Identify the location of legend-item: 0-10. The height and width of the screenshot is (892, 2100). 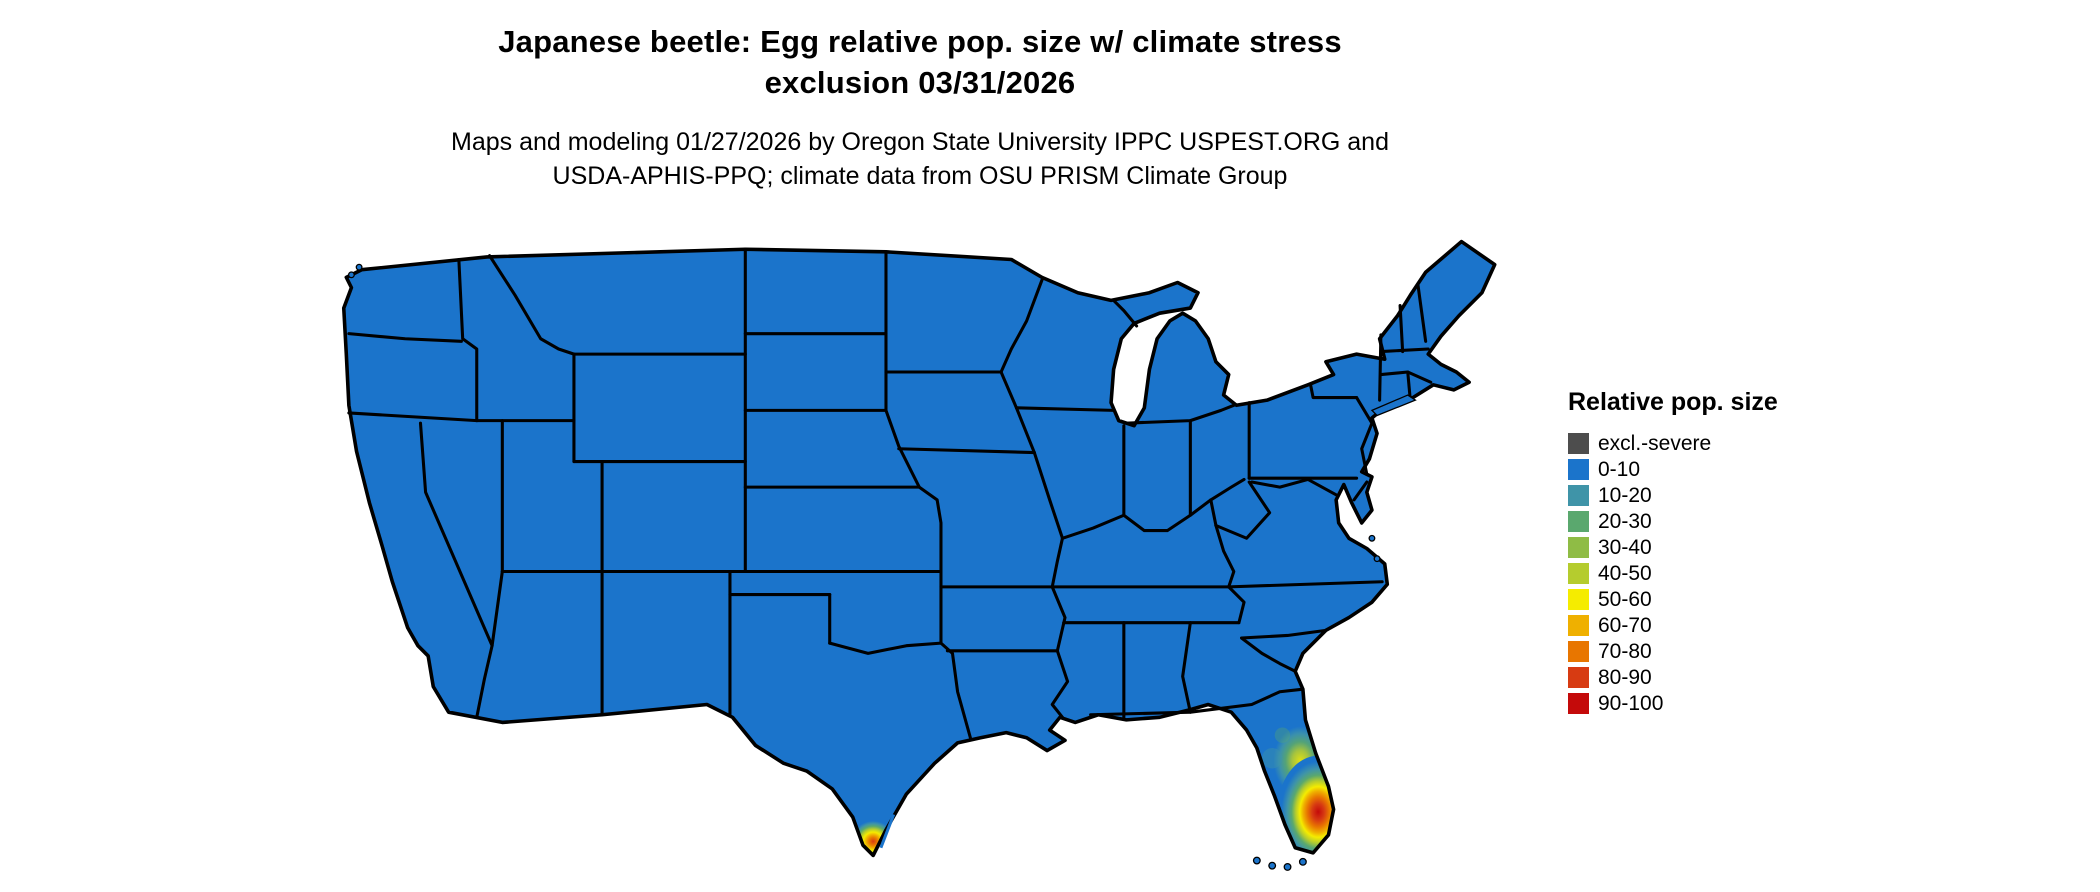
(1673, 469).